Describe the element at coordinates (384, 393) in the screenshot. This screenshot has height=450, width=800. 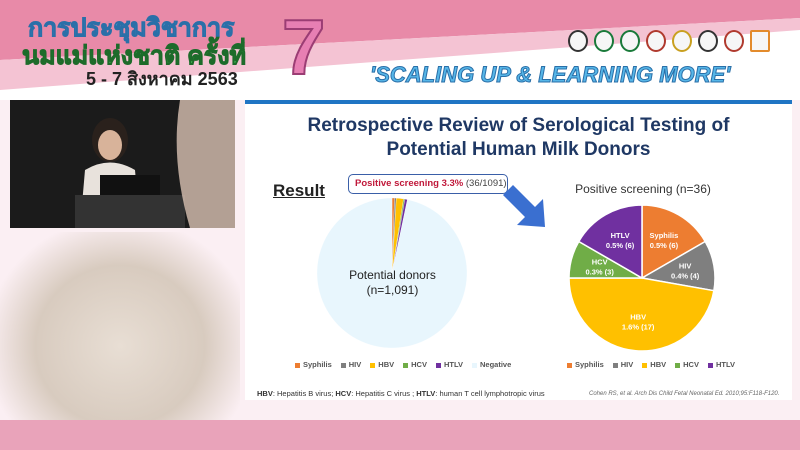
I see `fn-hcv-text: : Hepatitis C virus ;` at that location.